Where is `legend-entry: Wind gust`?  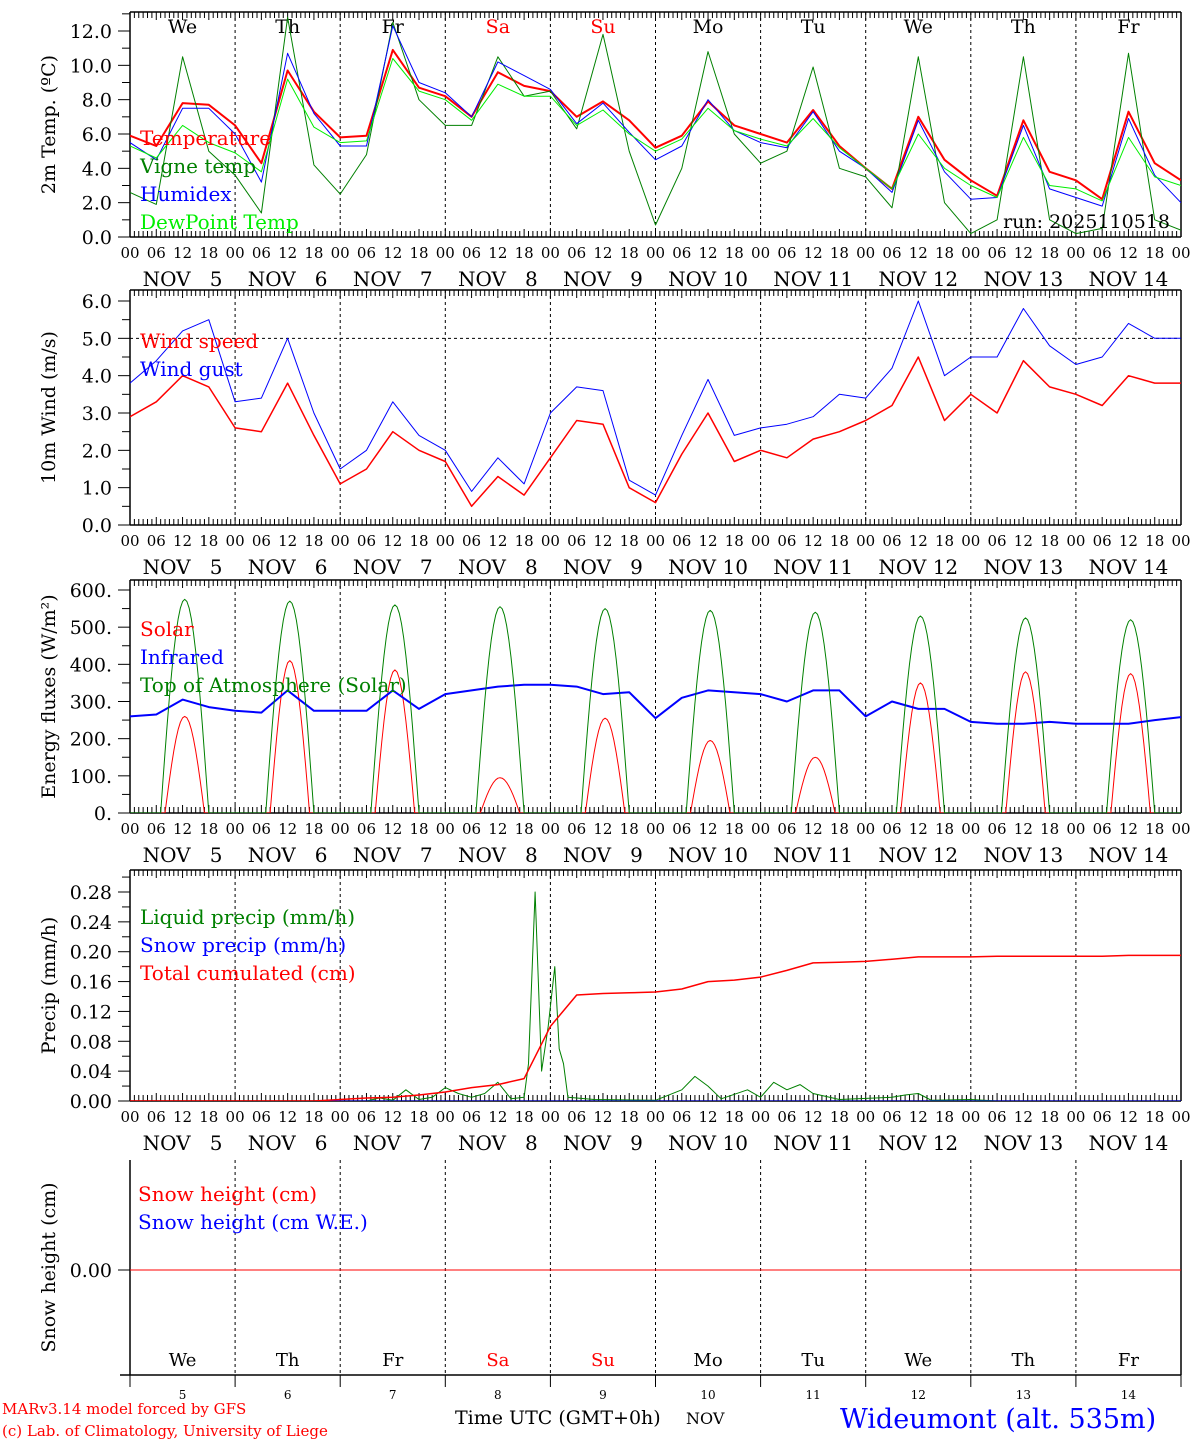 legend-entry: Wind gust is located at coordinates (191, 369).